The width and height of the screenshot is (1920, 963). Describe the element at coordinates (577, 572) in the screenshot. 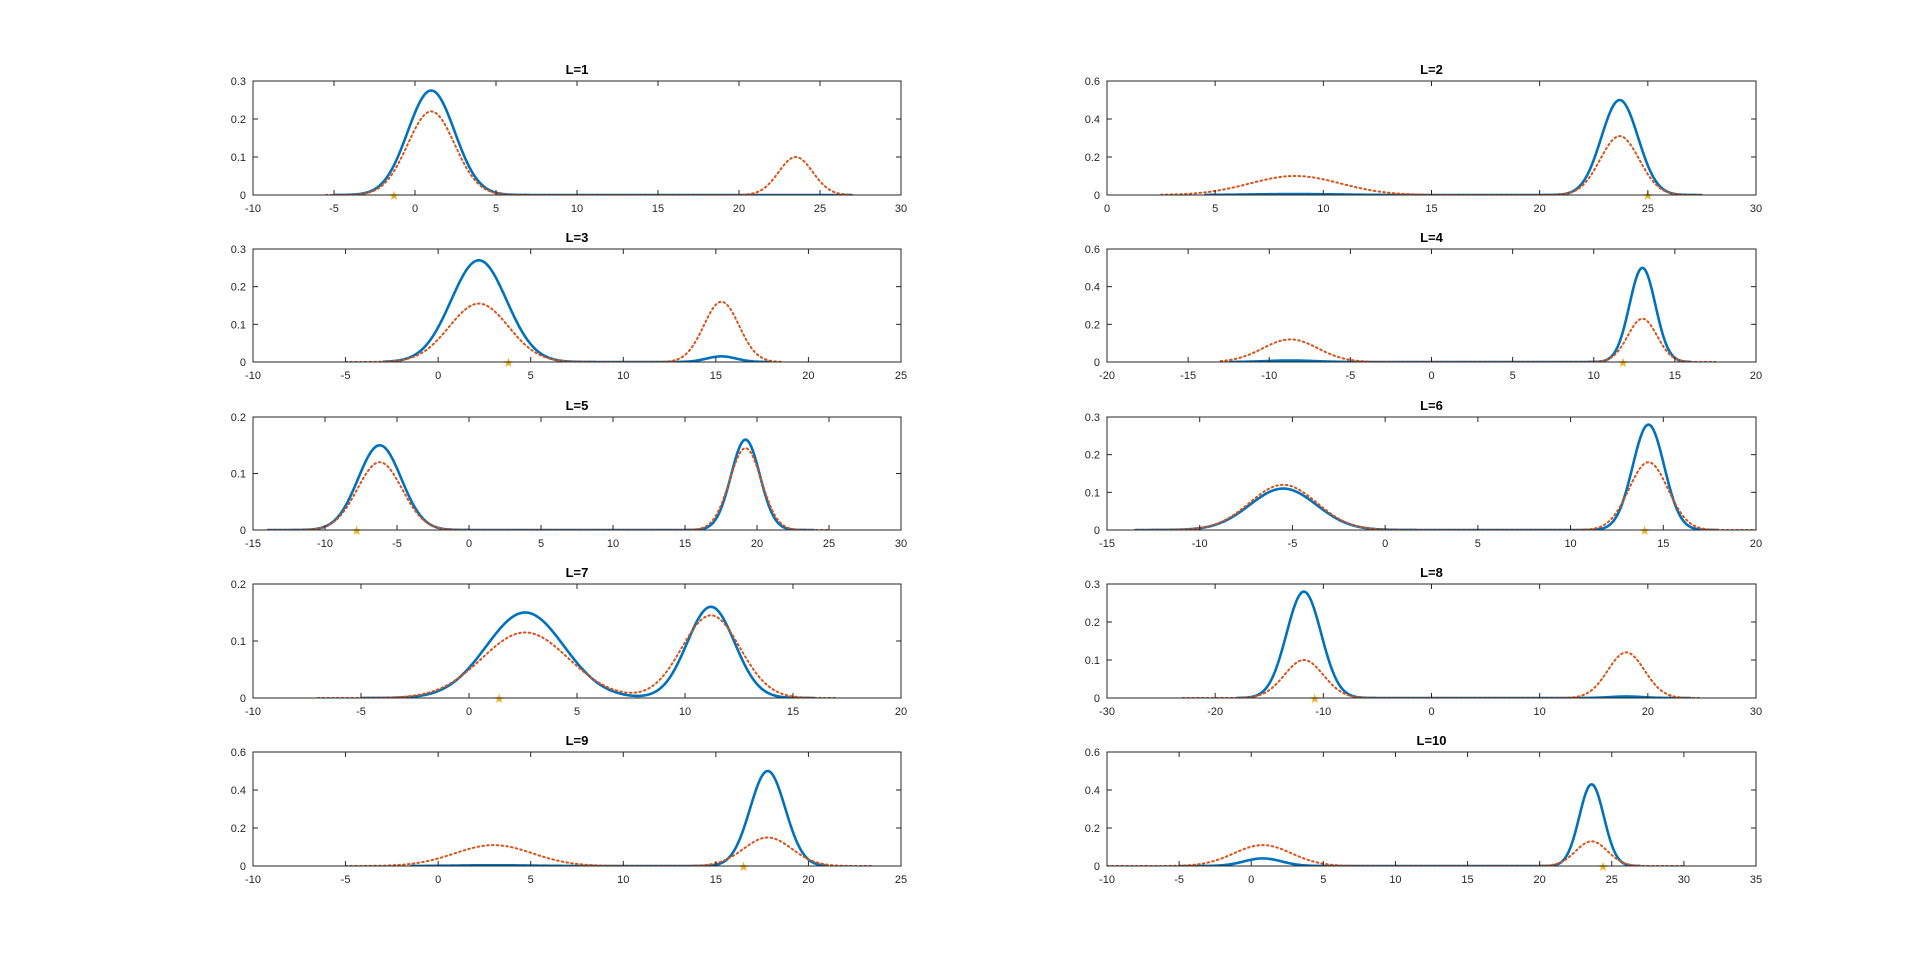

I see `panel-title: L=7` at that location.